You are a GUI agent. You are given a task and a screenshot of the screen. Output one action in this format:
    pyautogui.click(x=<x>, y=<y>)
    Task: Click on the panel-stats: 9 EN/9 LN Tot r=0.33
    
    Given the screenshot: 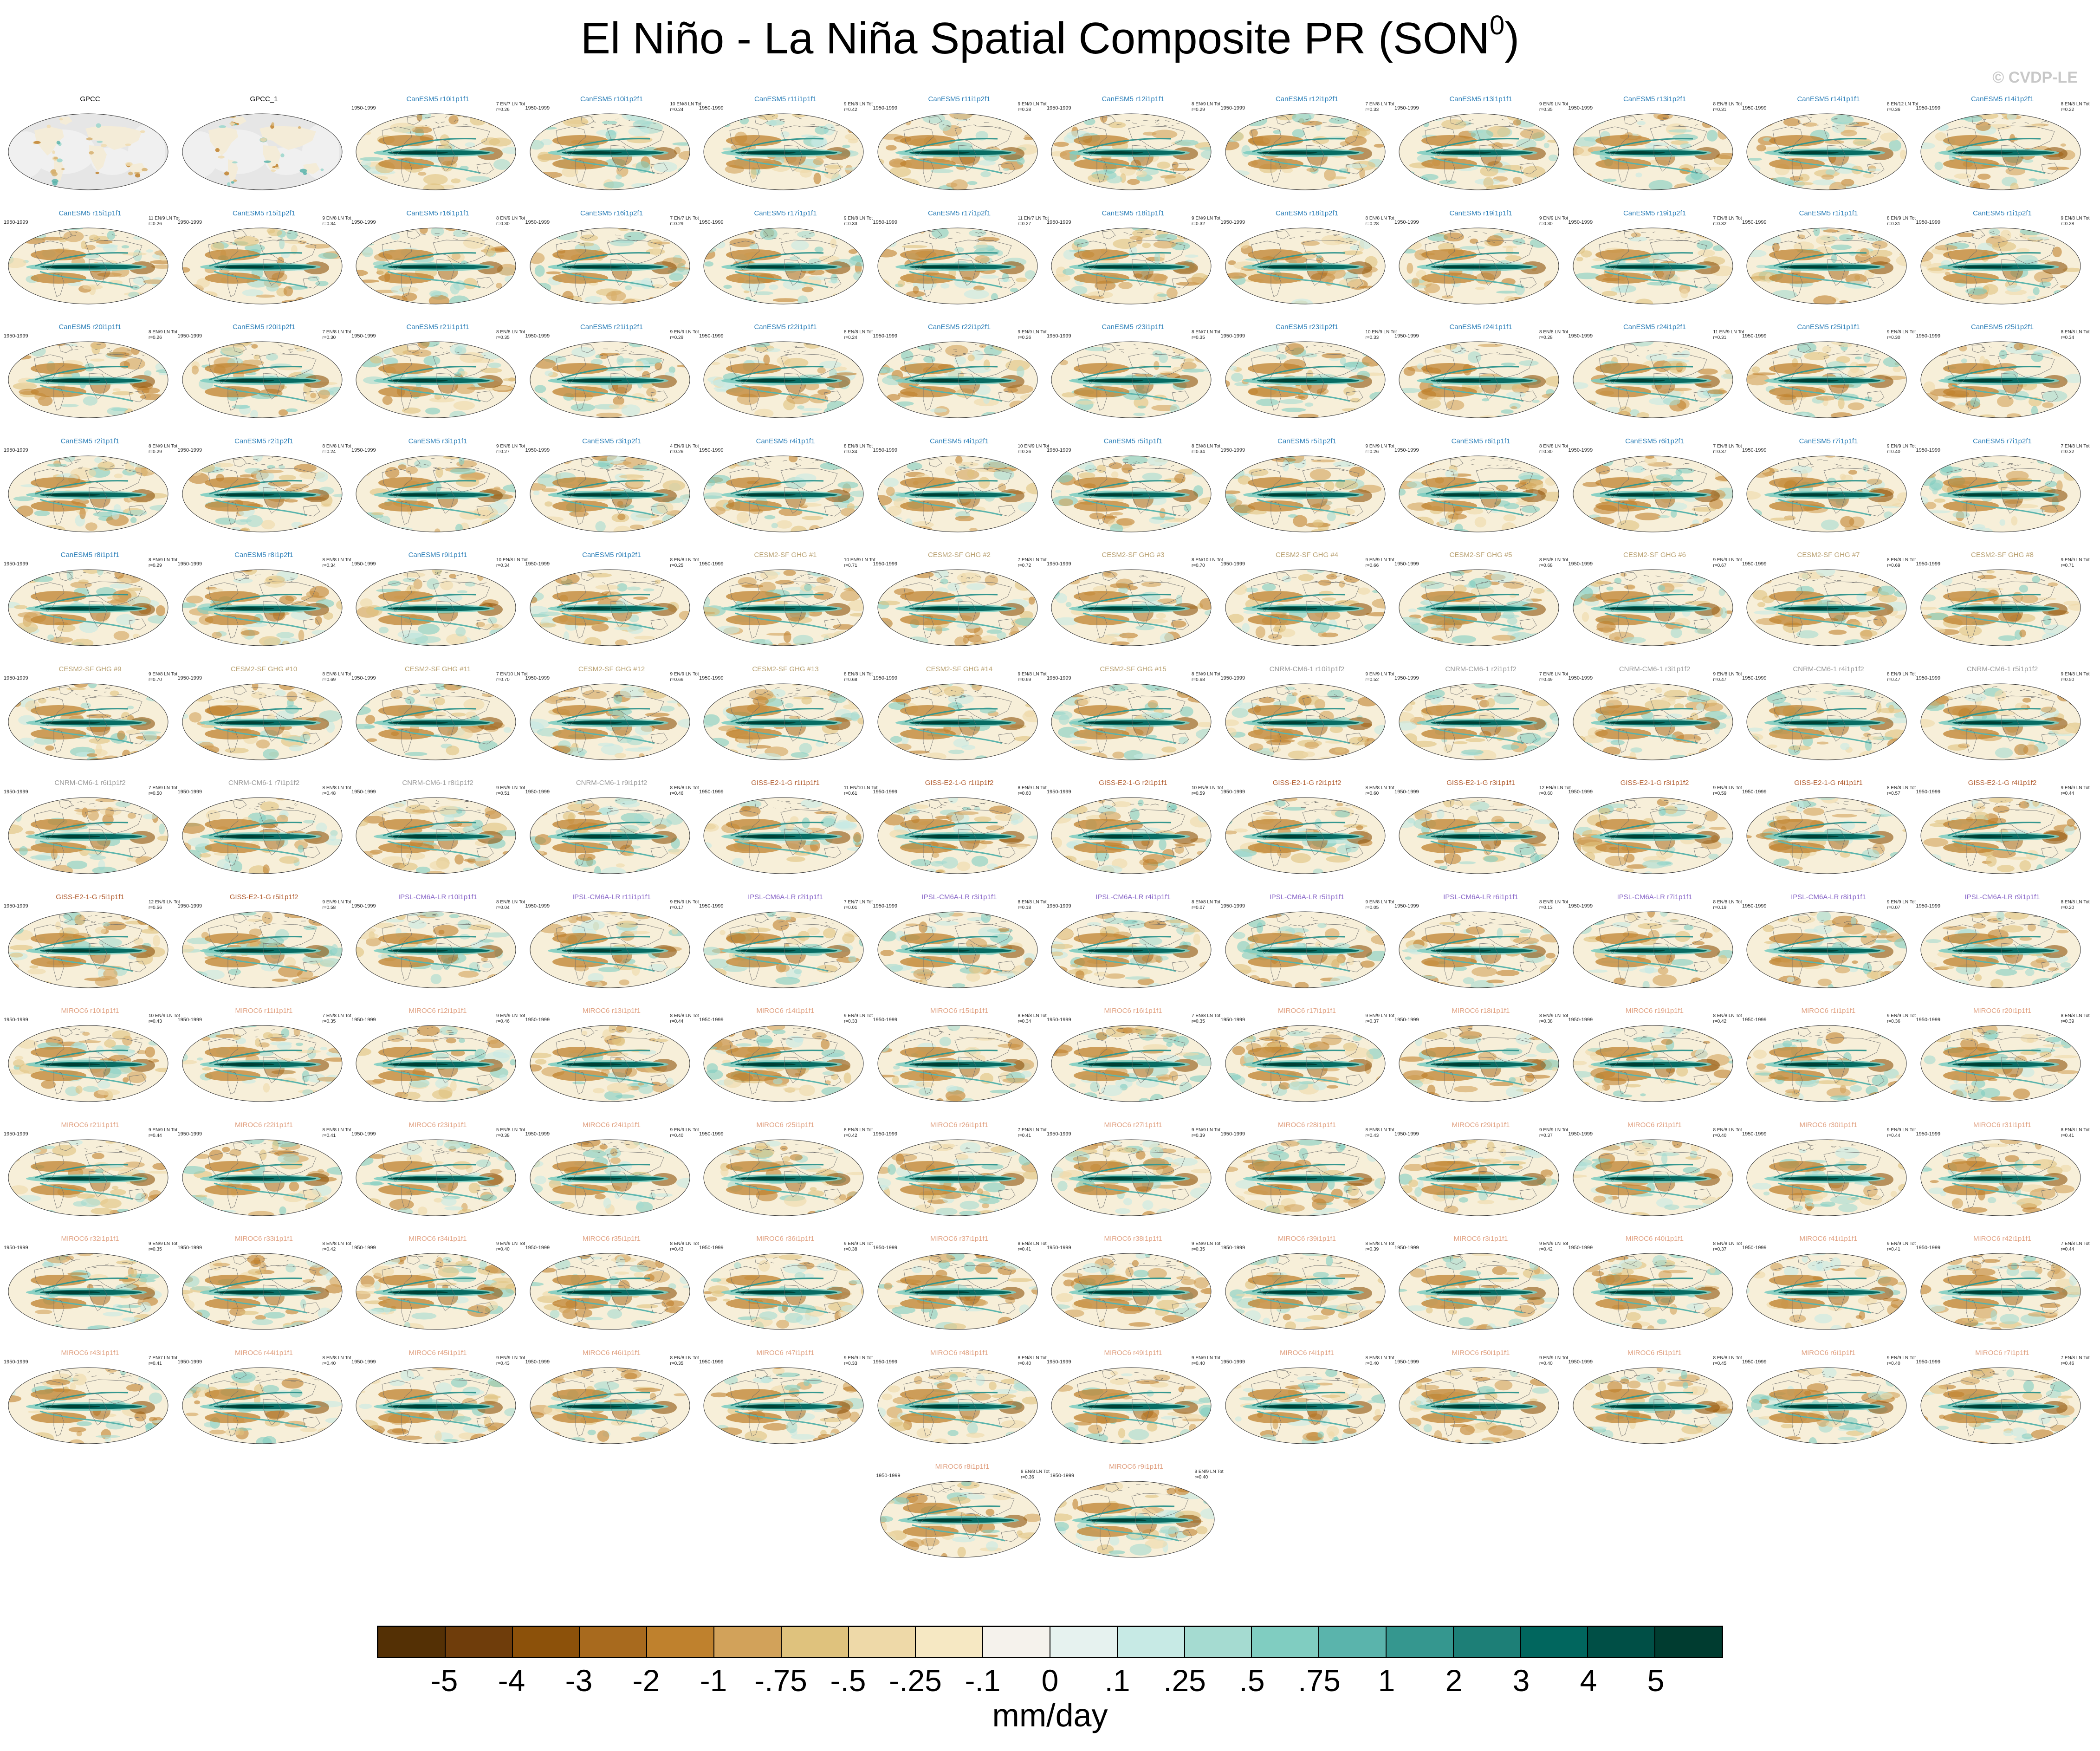 What is the action you would take?
    pyautogui.click(x=859, y=1361)
    